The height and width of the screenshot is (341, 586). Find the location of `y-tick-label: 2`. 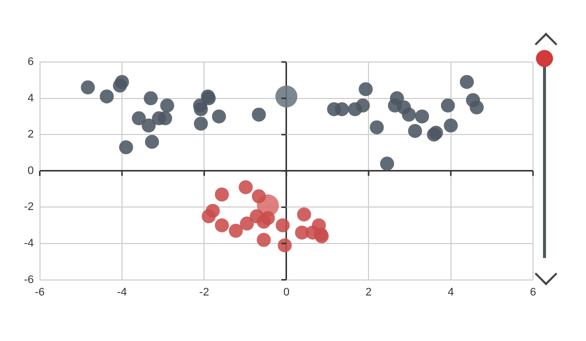

y-tick-label: 2 is located at coordinates (31, 134).